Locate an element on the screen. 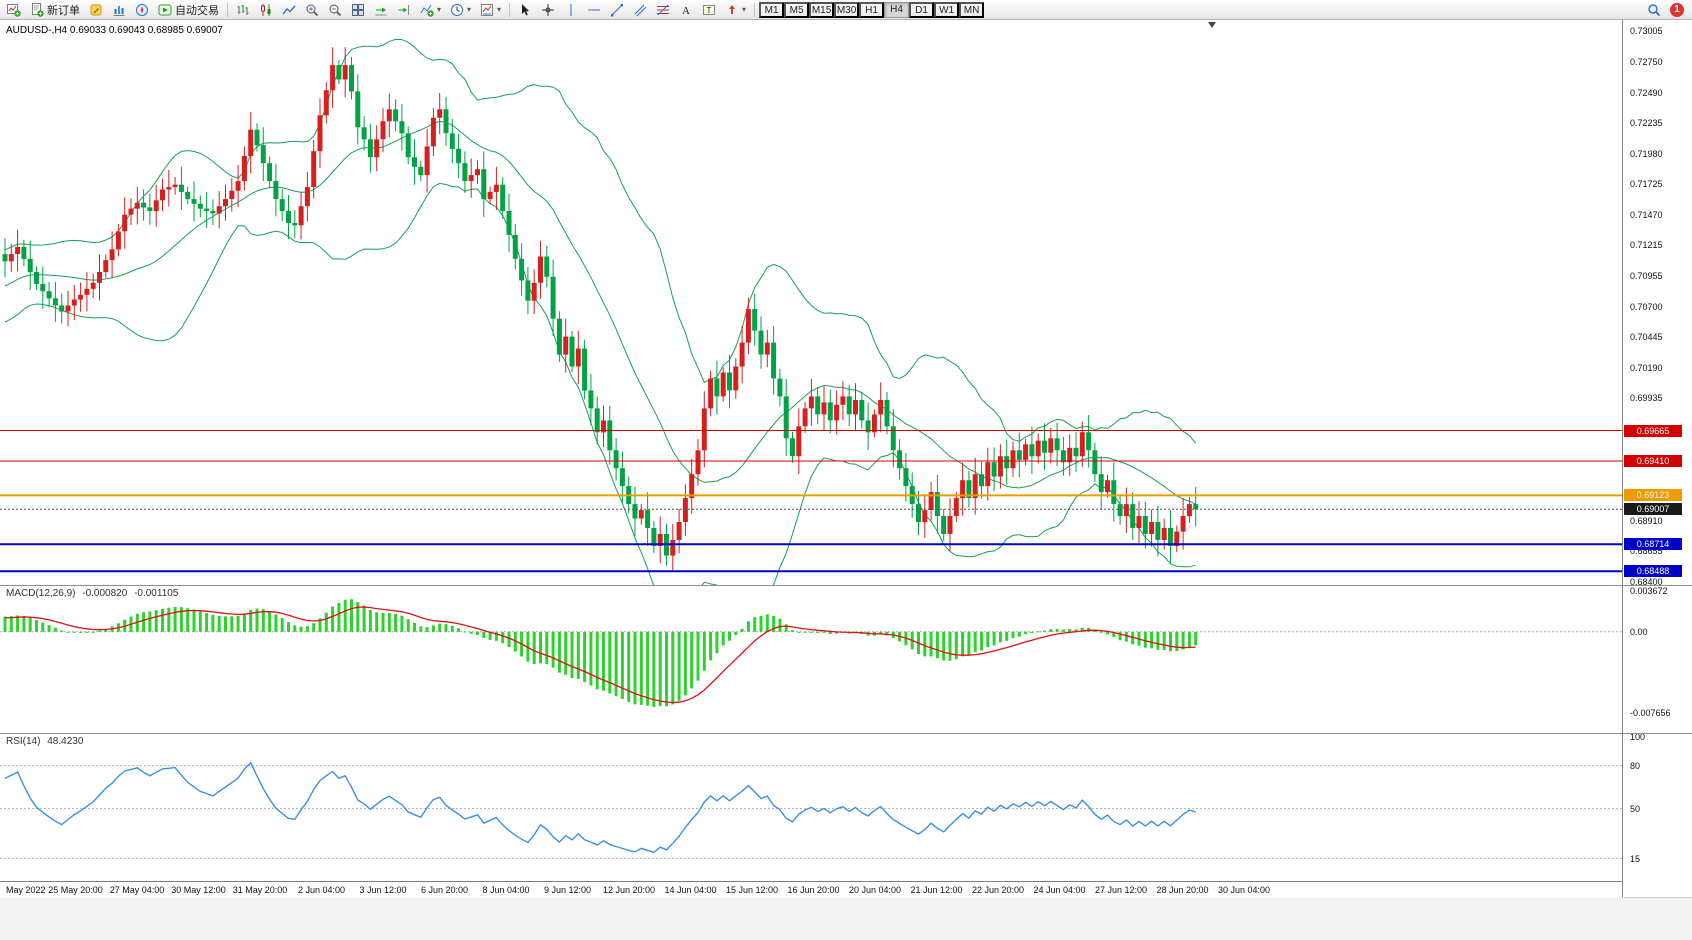  time-tick-label: 14 Jun 04:00 is located at coordinates (690, 890).